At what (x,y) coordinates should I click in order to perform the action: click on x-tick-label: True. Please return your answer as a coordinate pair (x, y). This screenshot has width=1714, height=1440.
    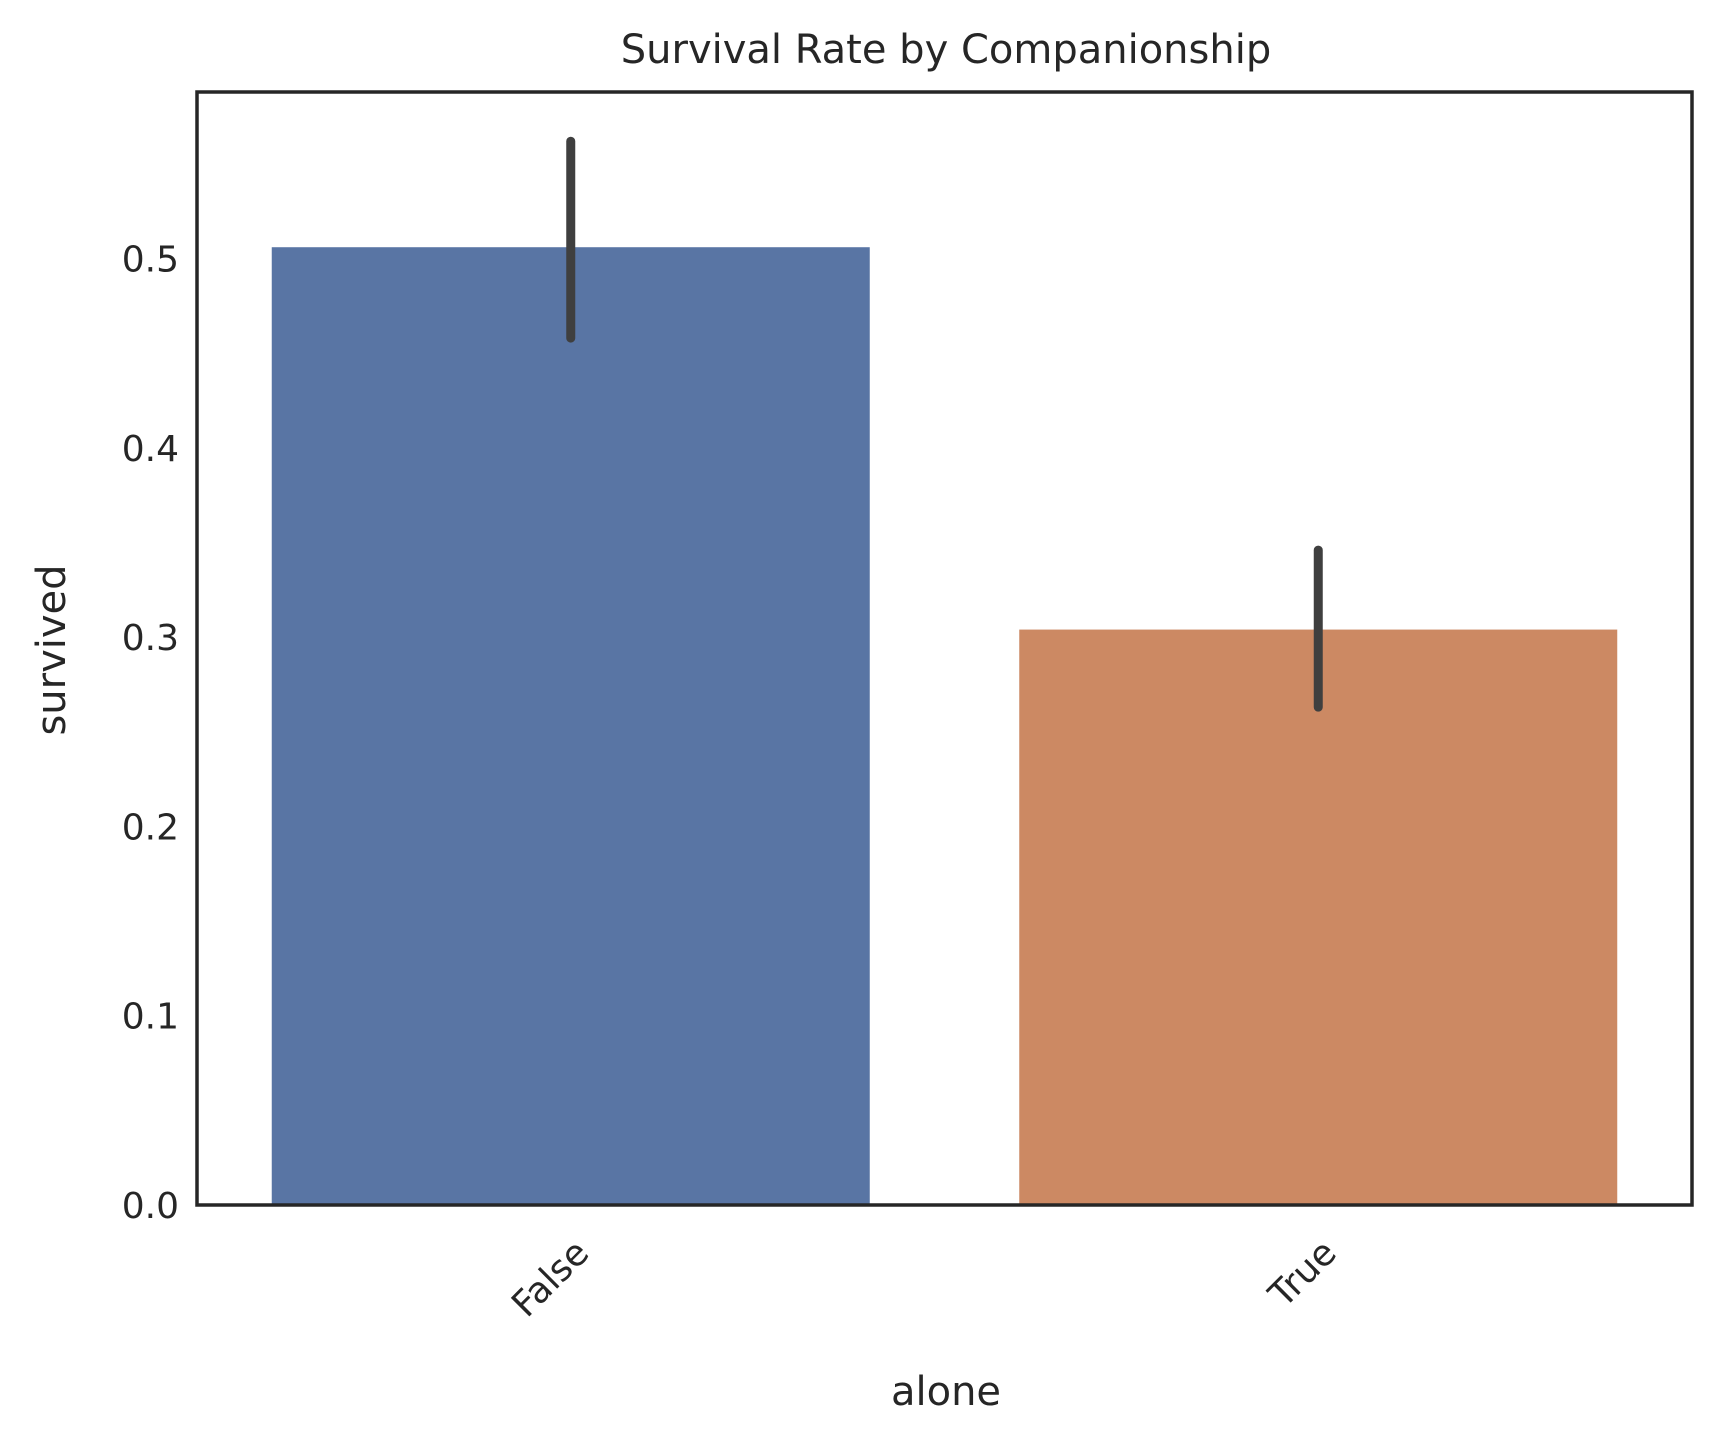
    Looking at the image, I should click on (1303, 1274).